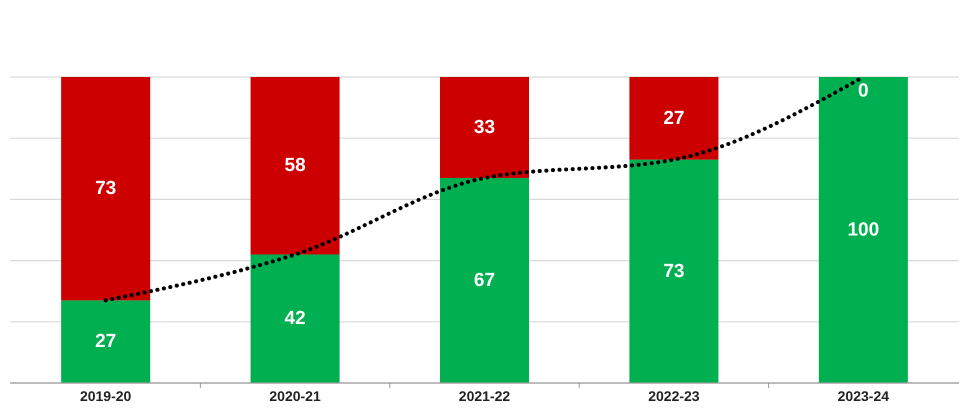 Image resolution: width=967 pixels, height=412 pixels. I want to click on data-label: 33, so click(485, 127).